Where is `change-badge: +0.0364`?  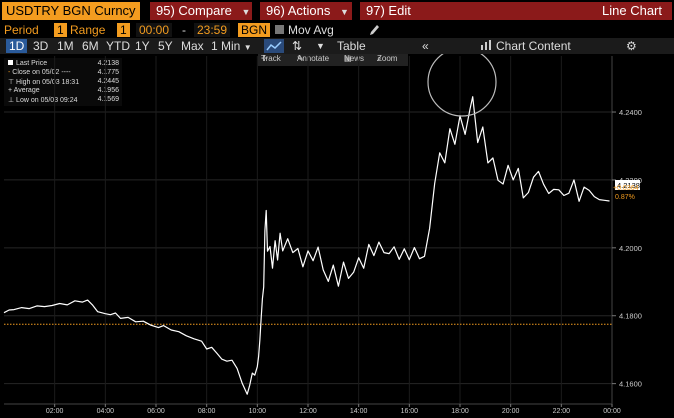
change-badge: +0.0364 is located at coordinates (626, 188).